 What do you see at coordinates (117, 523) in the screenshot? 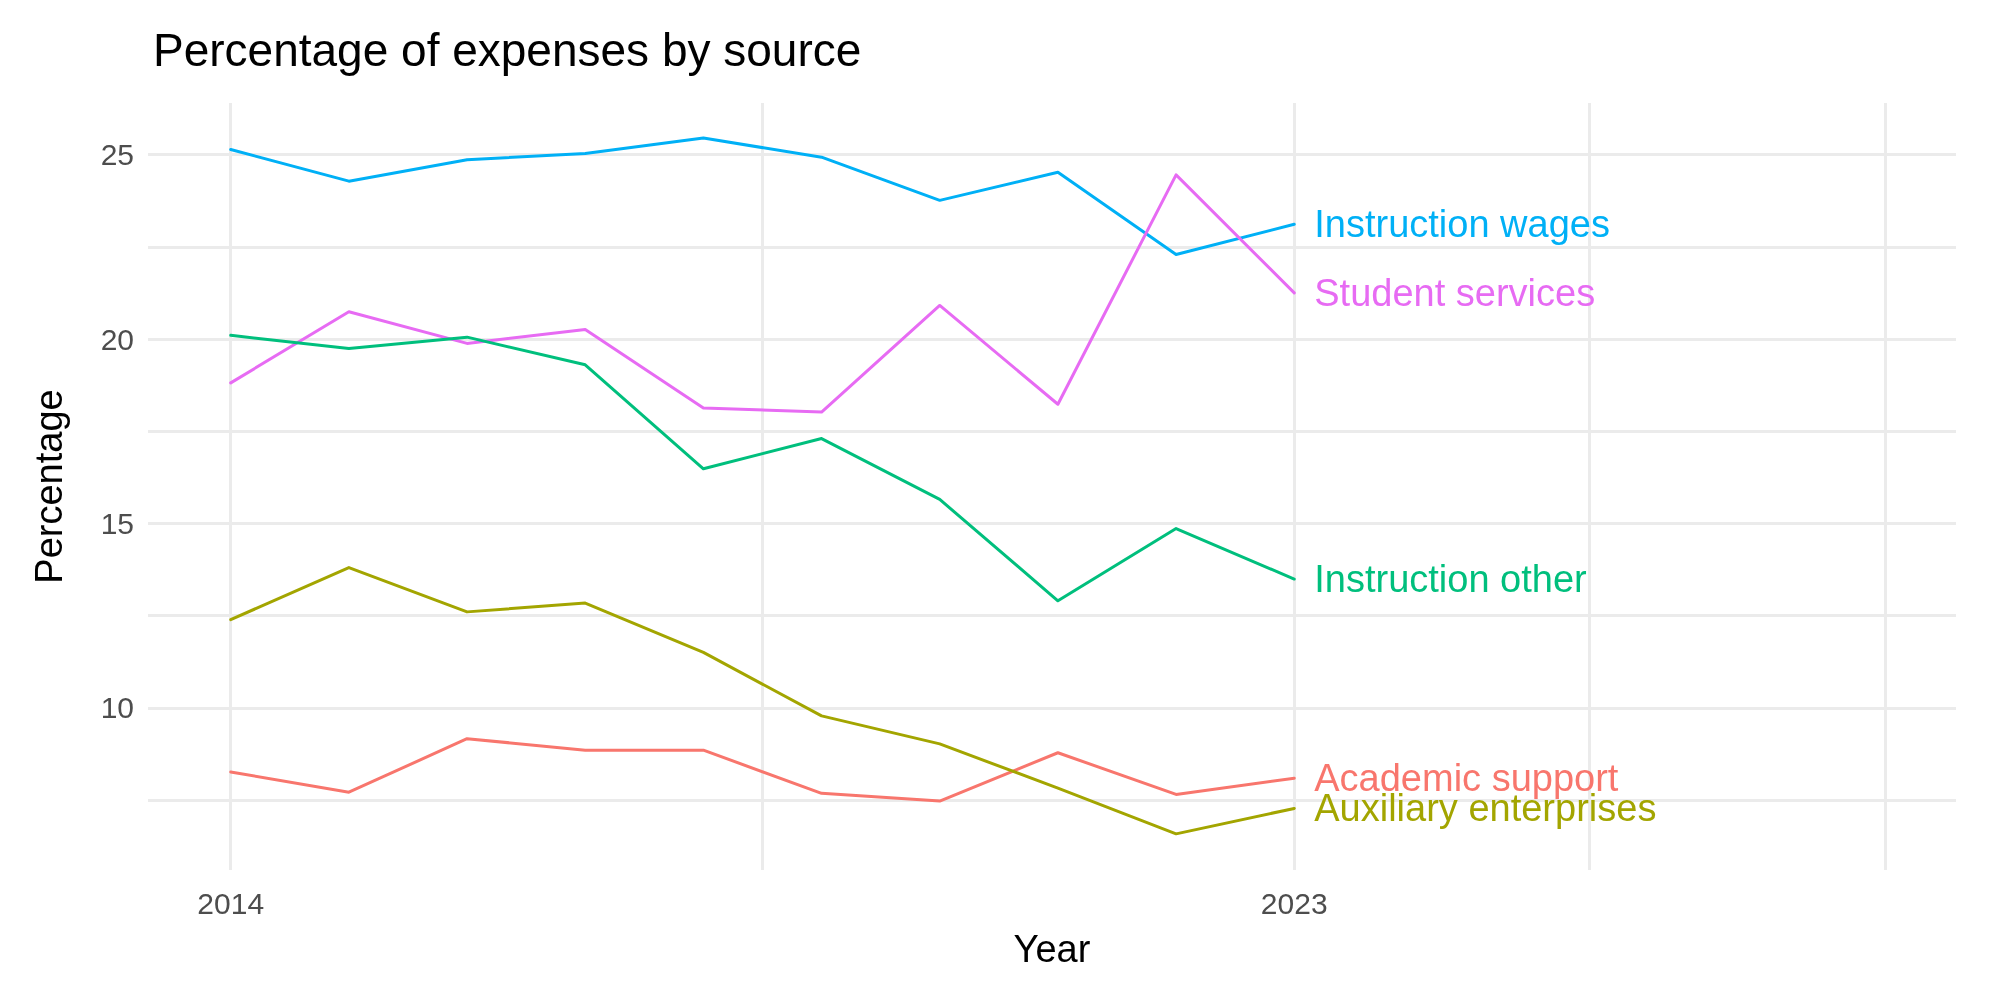
I see `y-tick-label: 15` at bounding box center [117, 523].